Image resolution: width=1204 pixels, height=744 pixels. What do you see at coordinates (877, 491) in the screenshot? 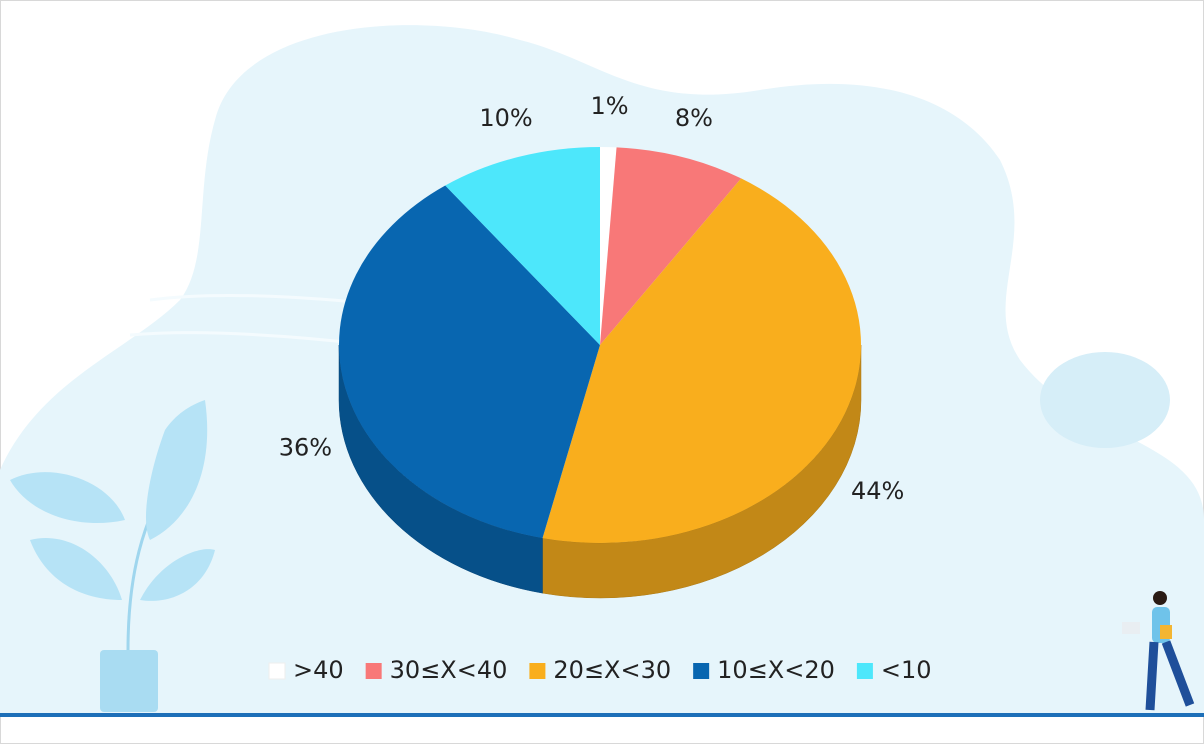
I see `data-label: 44%` at bounding box center [877, 491].